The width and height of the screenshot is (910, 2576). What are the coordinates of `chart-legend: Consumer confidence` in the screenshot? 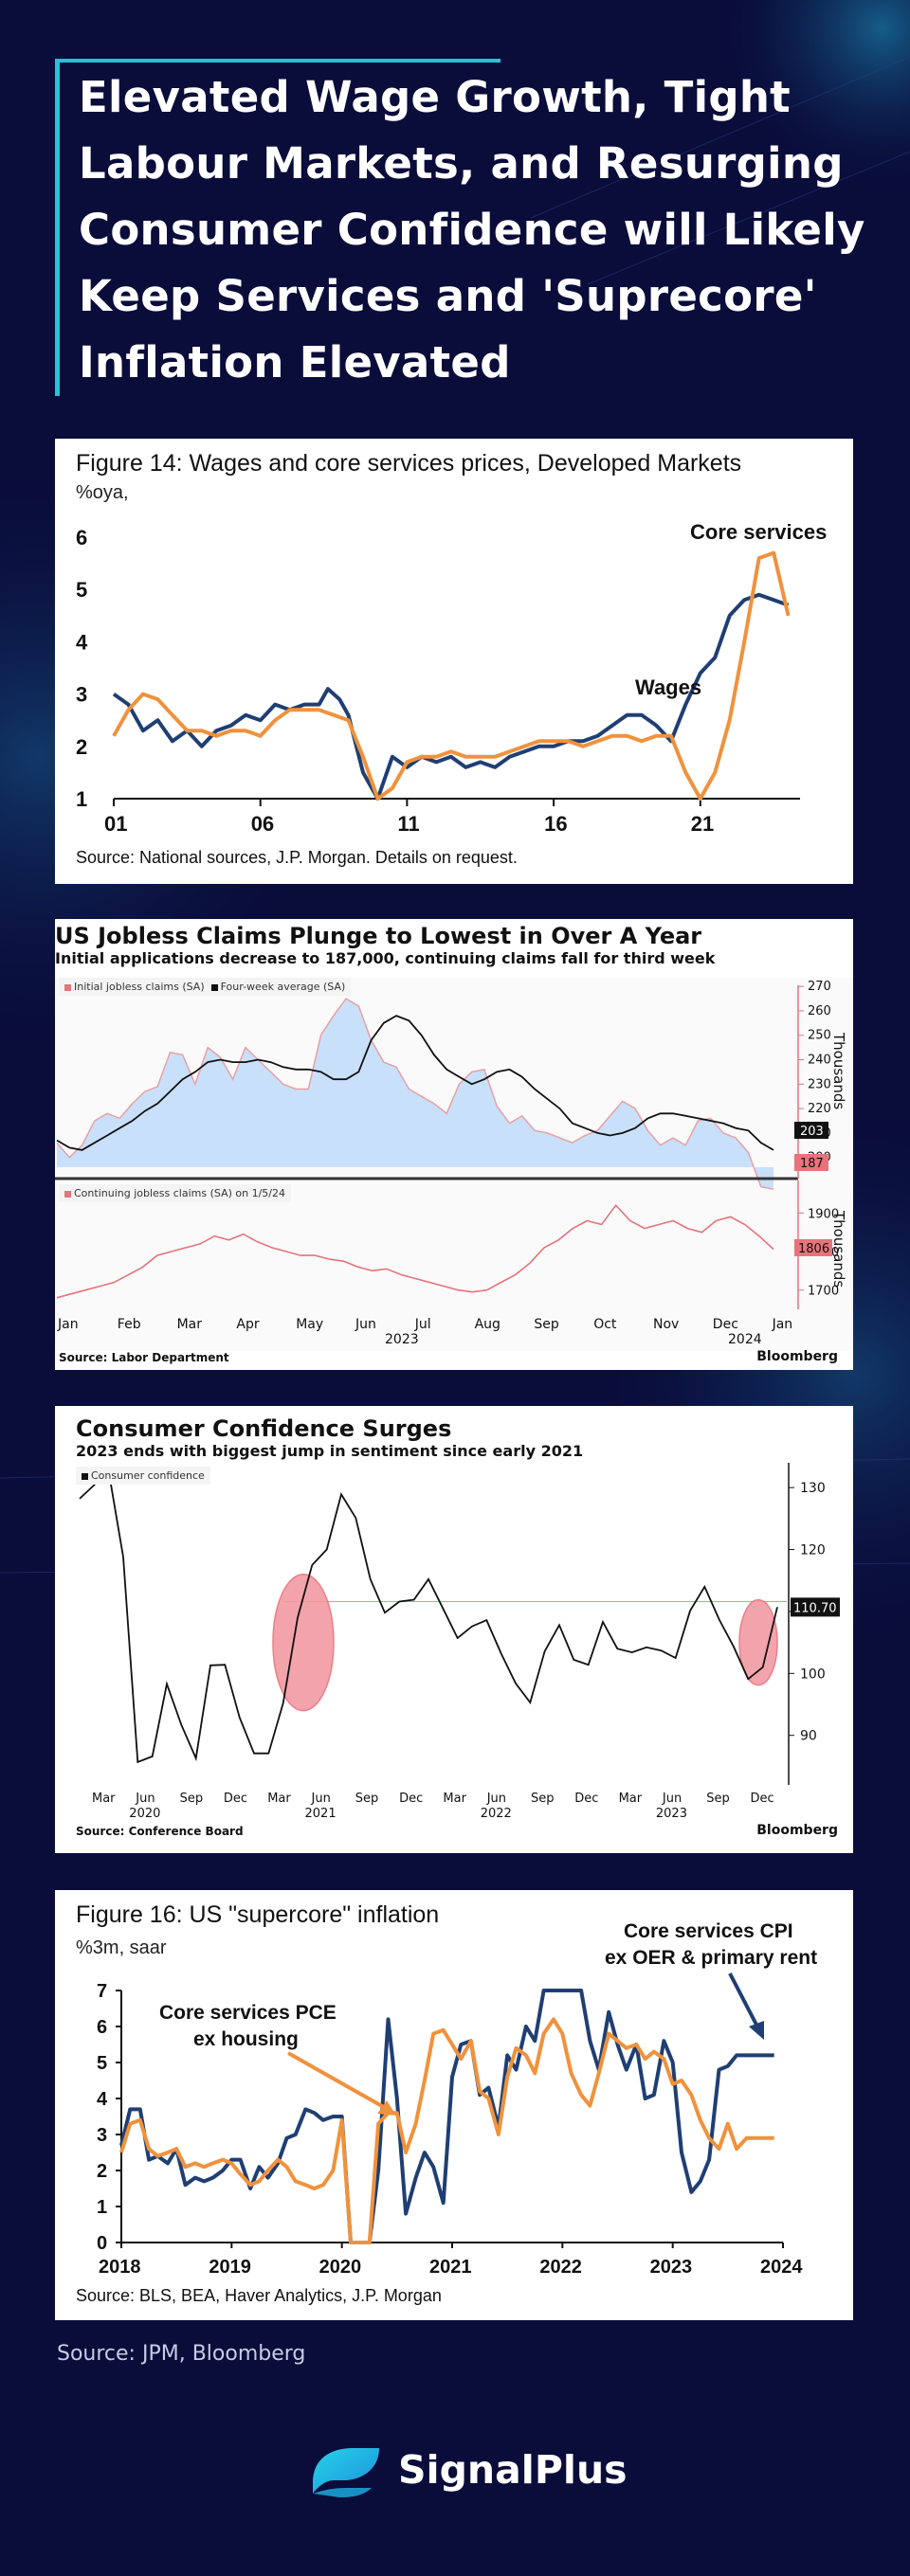 It's located at (143, 1476).